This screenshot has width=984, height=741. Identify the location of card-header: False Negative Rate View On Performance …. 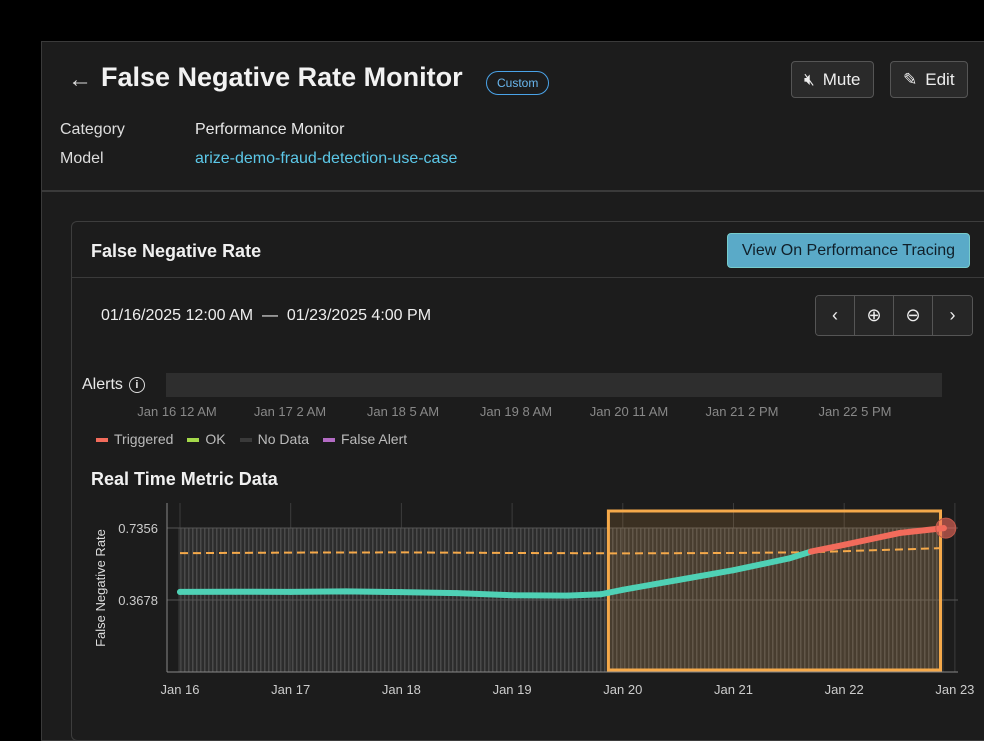
(528, 250).